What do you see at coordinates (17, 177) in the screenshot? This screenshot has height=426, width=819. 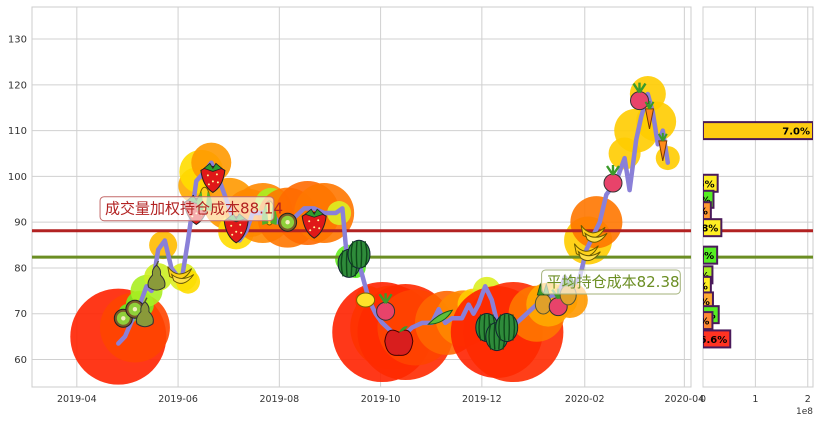 I see `y-tick-label: 100` at bounding box center [17, 177].